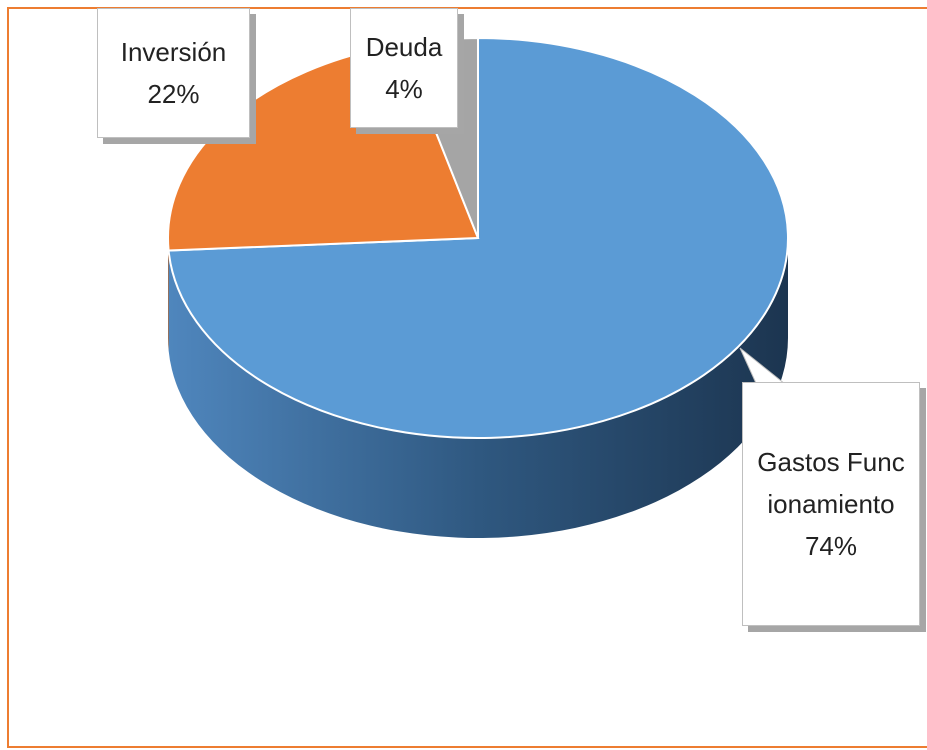 The height and width of the screenshot is (750, 927). I want to click on label-value: 74%, so click(831, 546).